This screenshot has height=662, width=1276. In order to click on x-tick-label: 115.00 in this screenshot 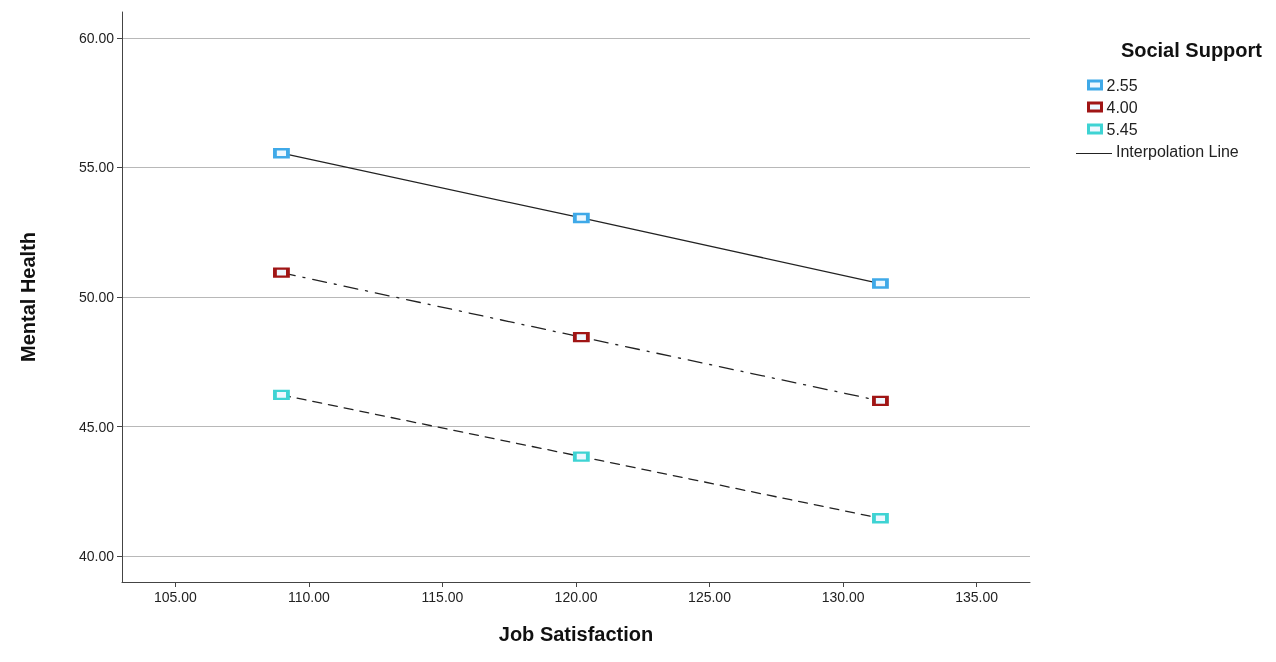, I will do `click(442, 597)`.